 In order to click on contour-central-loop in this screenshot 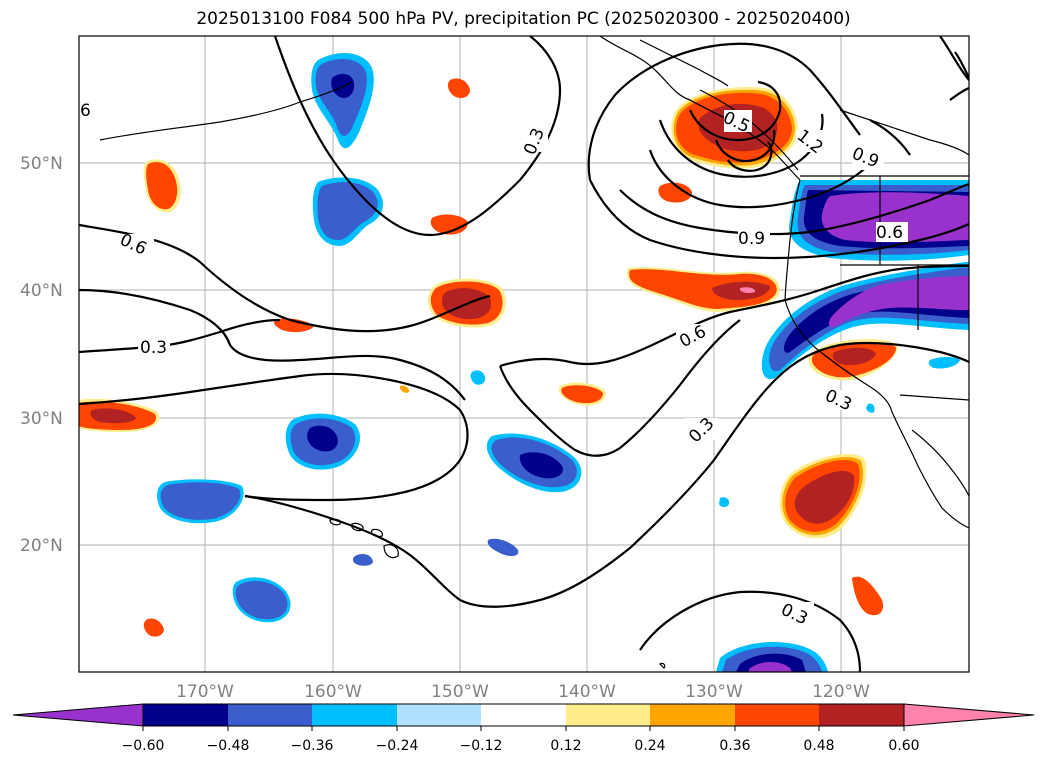, I will do `click(274, 437)`.